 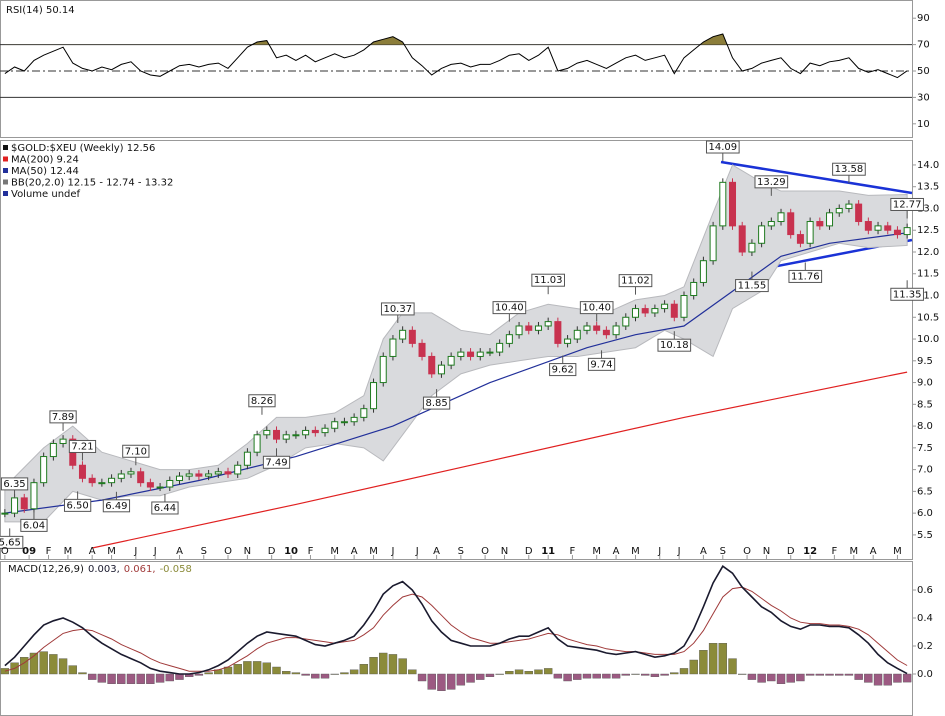 I want to click on annotation-label: 9.62, so click(x=563, y=370).